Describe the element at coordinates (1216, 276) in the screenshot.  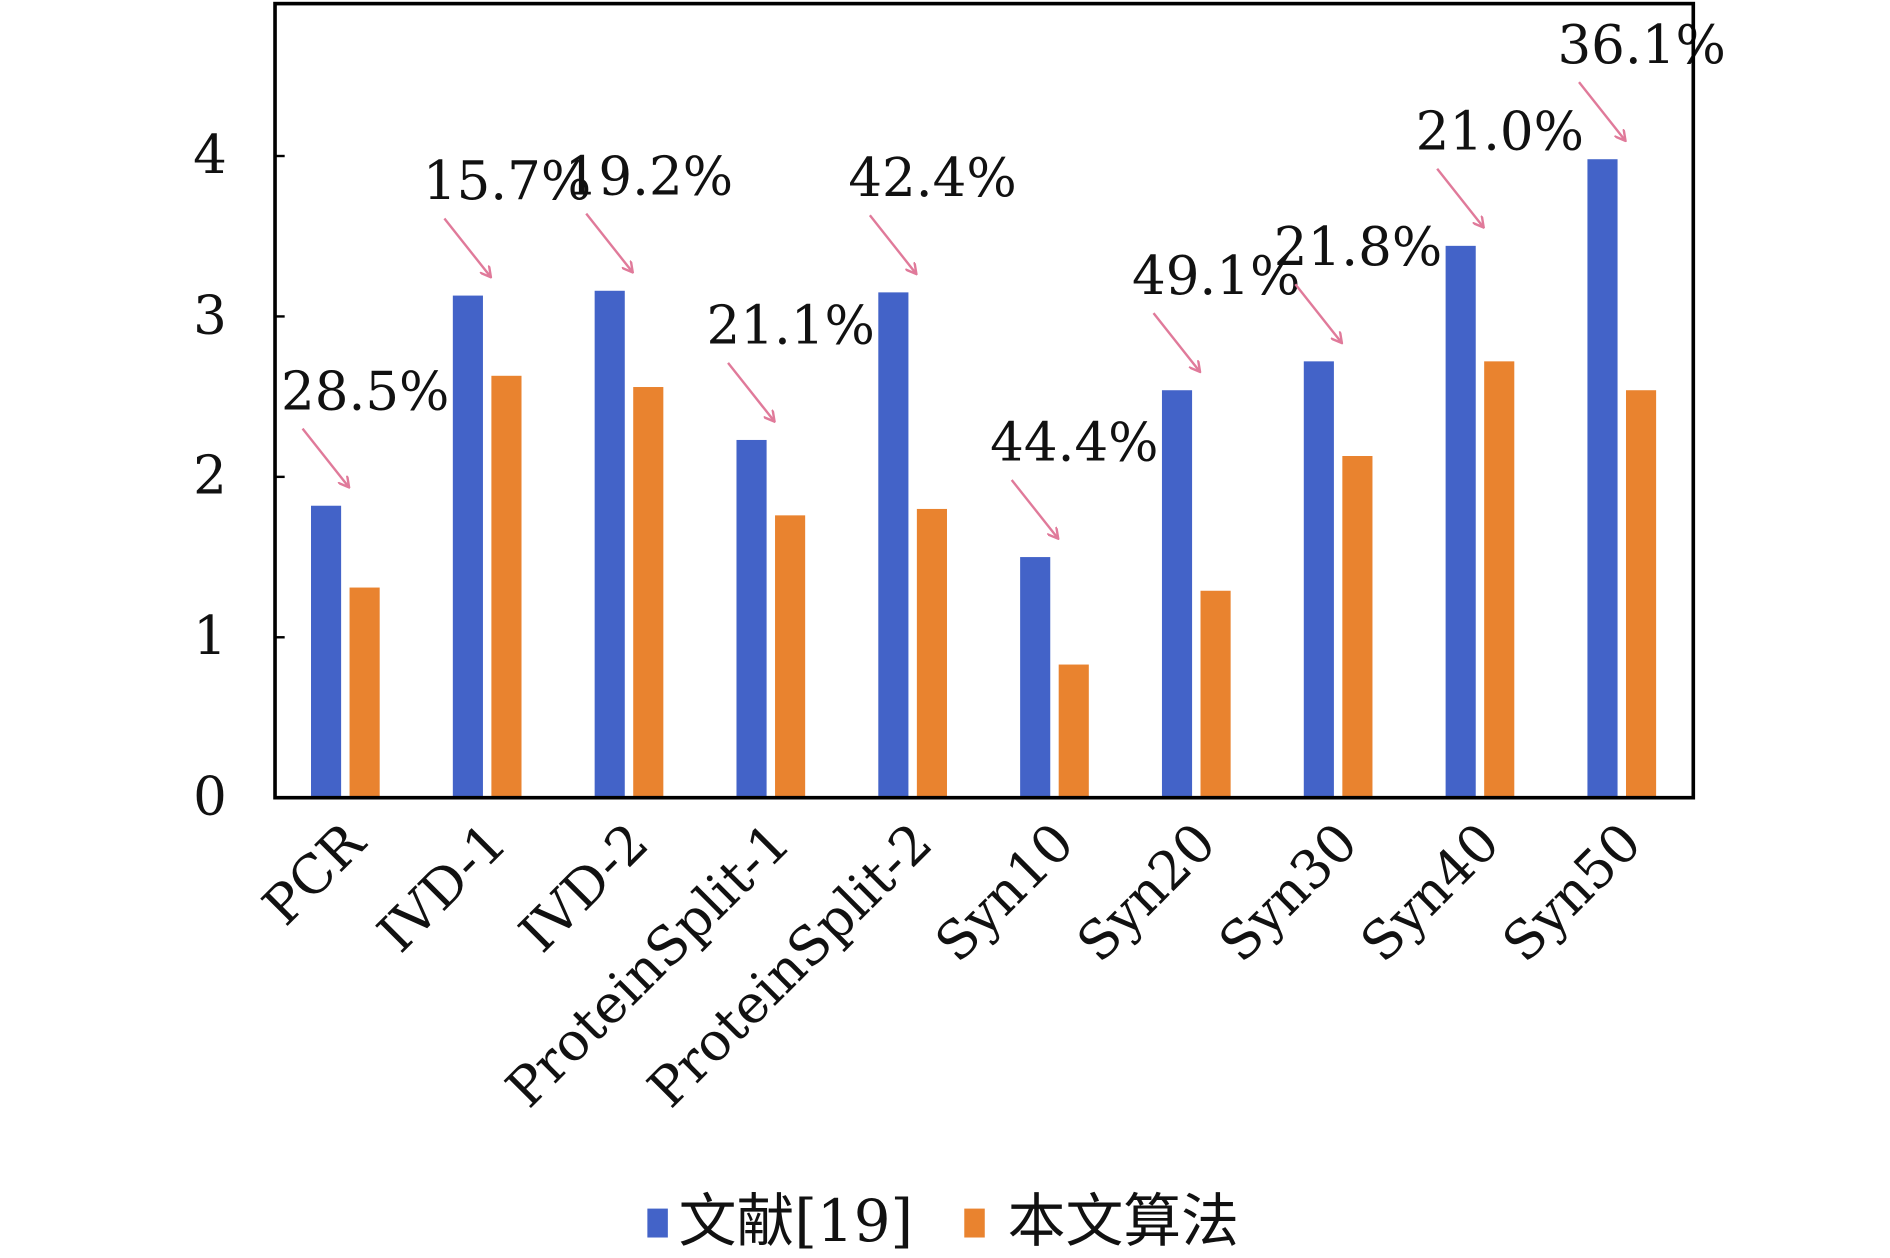
I see `annotation-label: 49.1%` at that location.